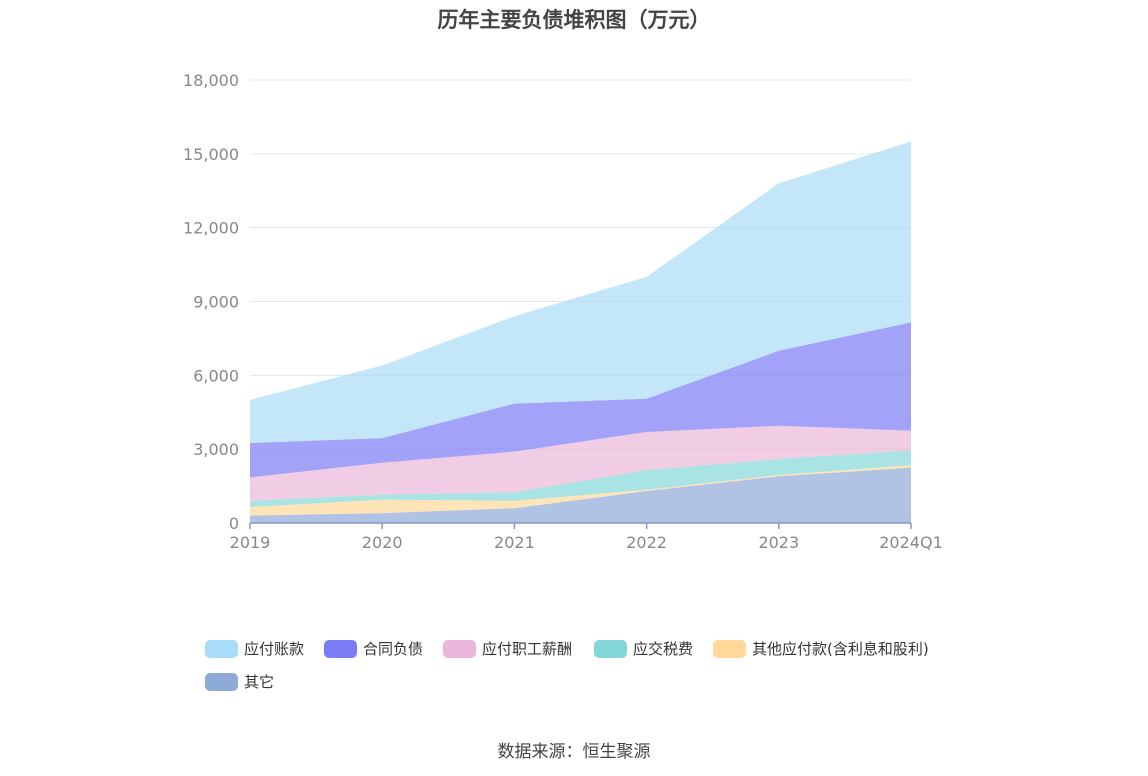  I want to click on legend-label: 应付账款, so click(274, 649).